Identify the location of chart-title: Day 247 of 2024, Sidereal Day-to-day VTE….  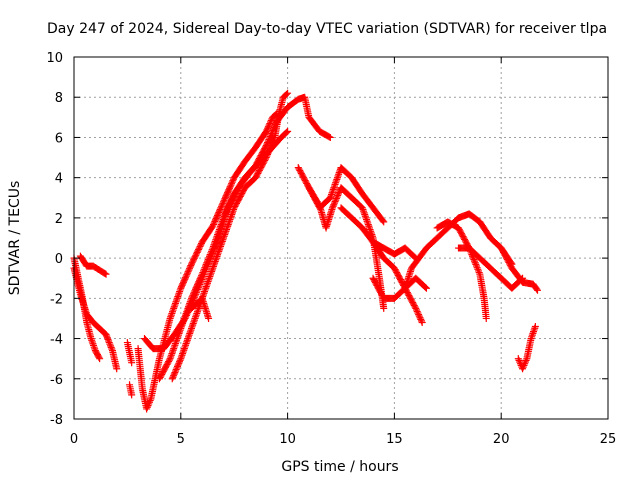
(327, 29).